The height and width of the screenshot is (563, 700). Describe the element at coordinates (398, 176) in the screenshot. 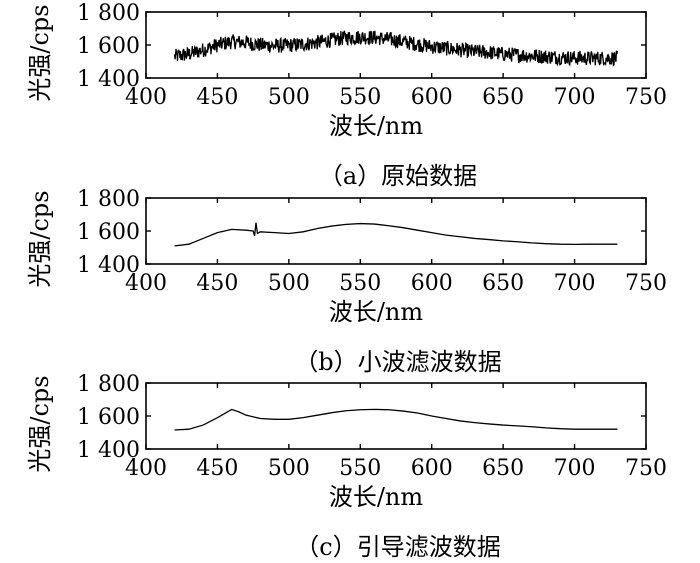

I see `panel-caption: （a）原始数据` at that location.